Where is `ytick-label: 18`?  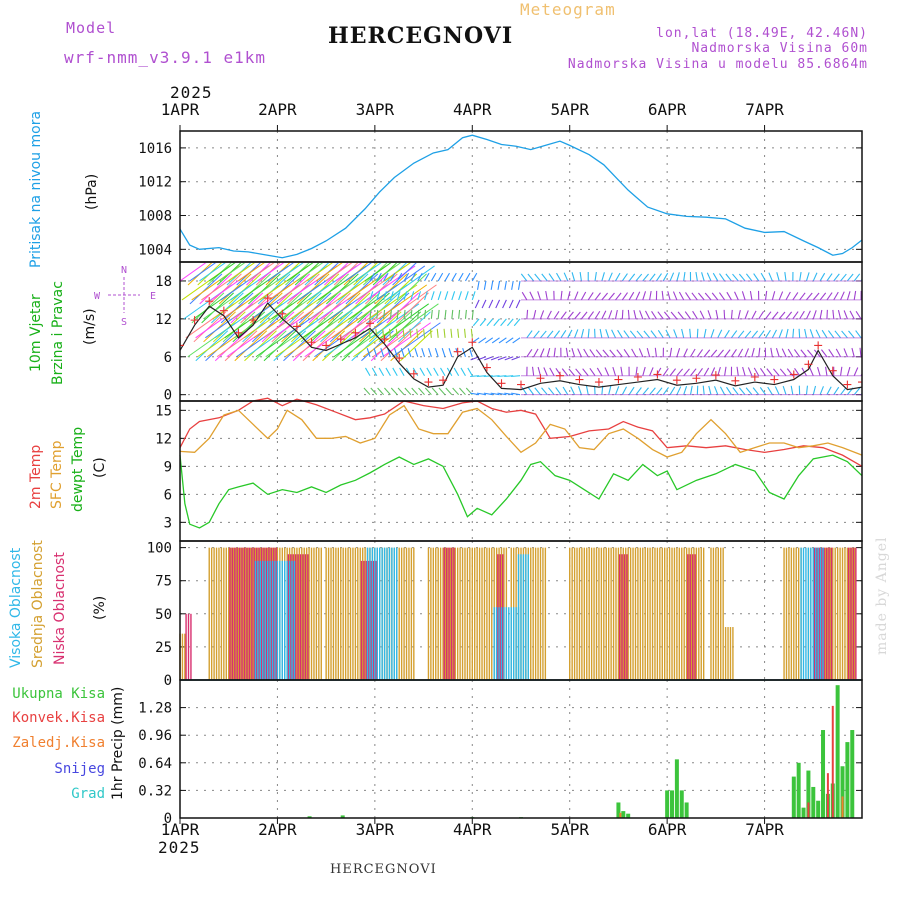
ytick-label: 18 is located at coordinates (163, 282).